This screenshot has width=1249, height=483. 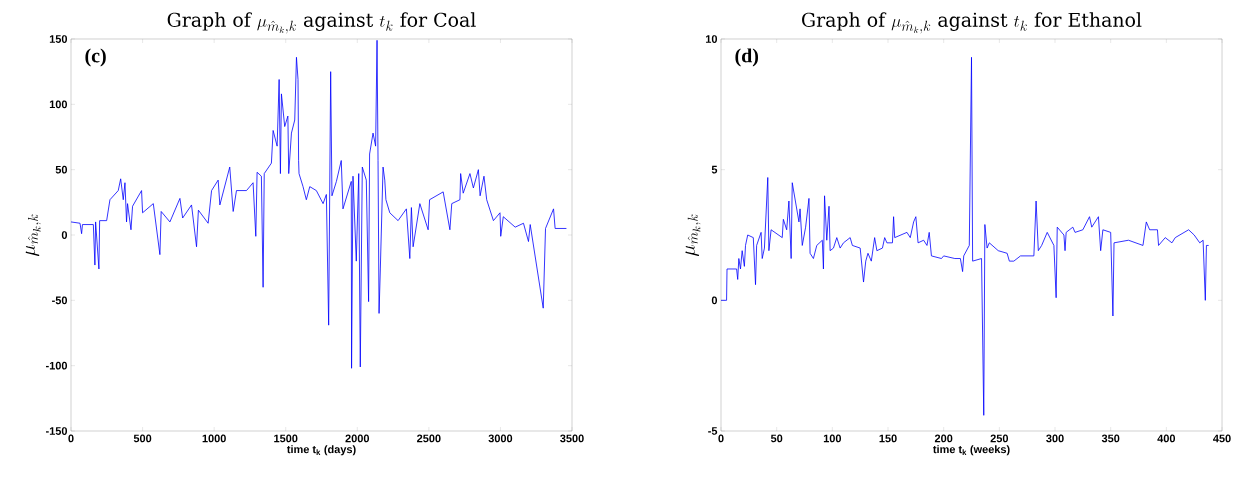 I want to click on annotation: (c), so click(x=95, y=57).